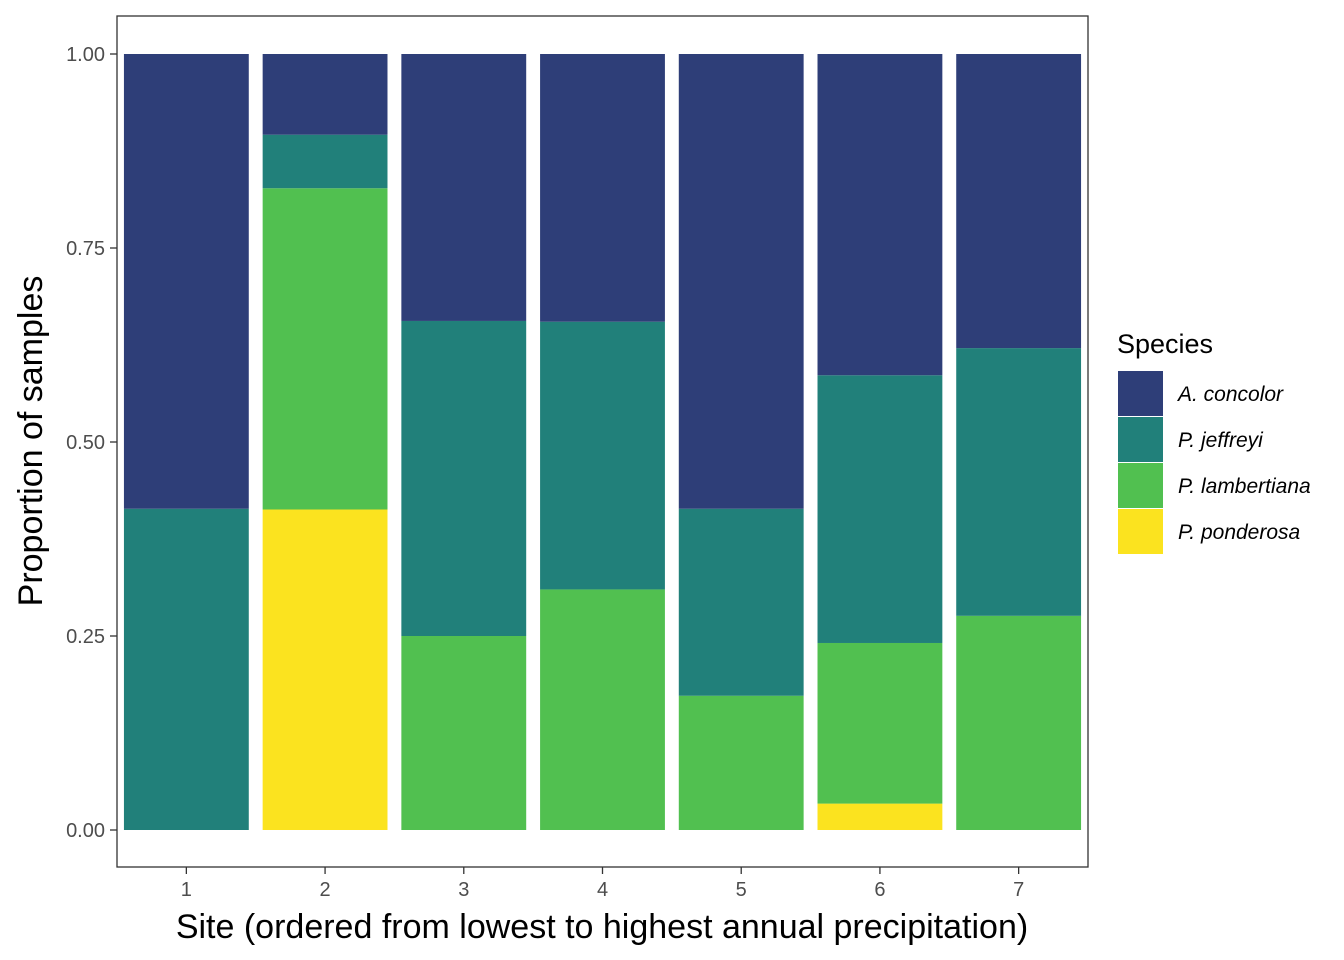 The height and width of the screenshot is (960, 1344). What do you see at coordinates (325, 890) in the screenshot?
I see `x-tick-label: 2` at bounding box center [325, 890].